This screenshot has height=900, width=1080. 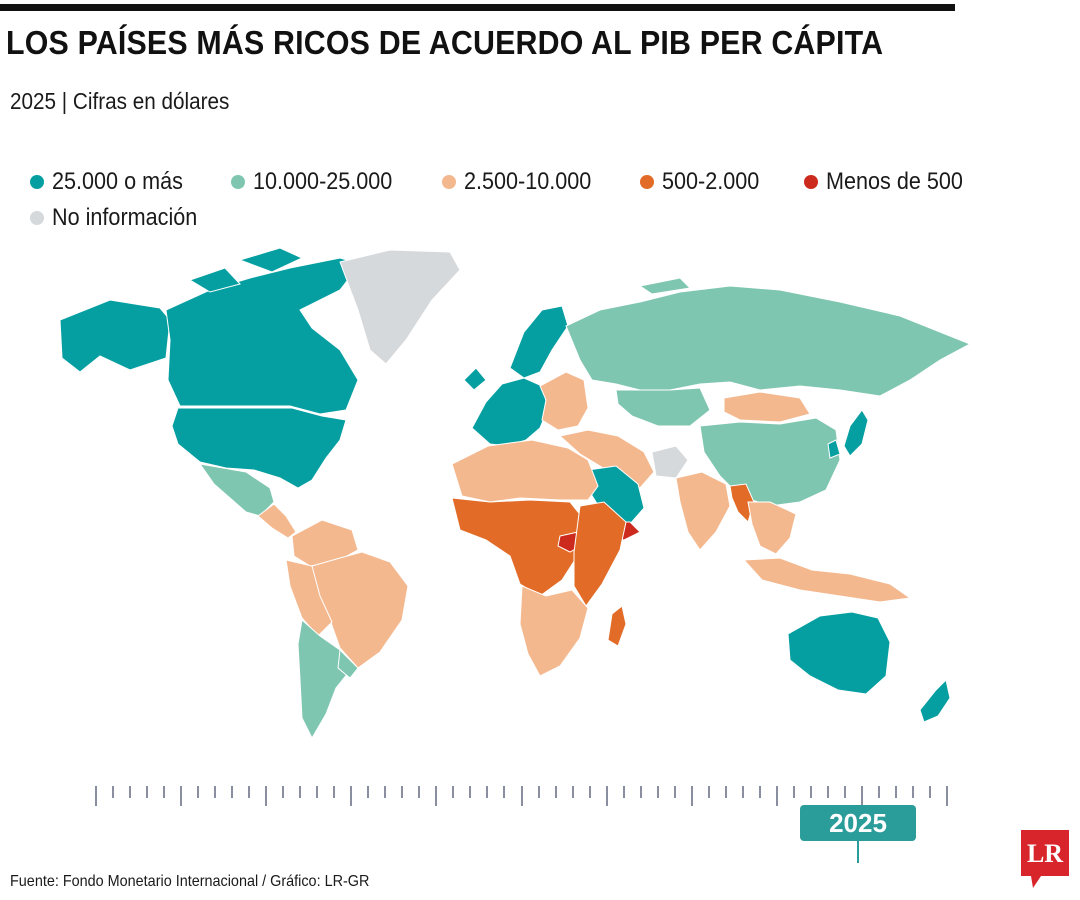 I want to click on logo-text: LR, so click(x=1045, y=853).